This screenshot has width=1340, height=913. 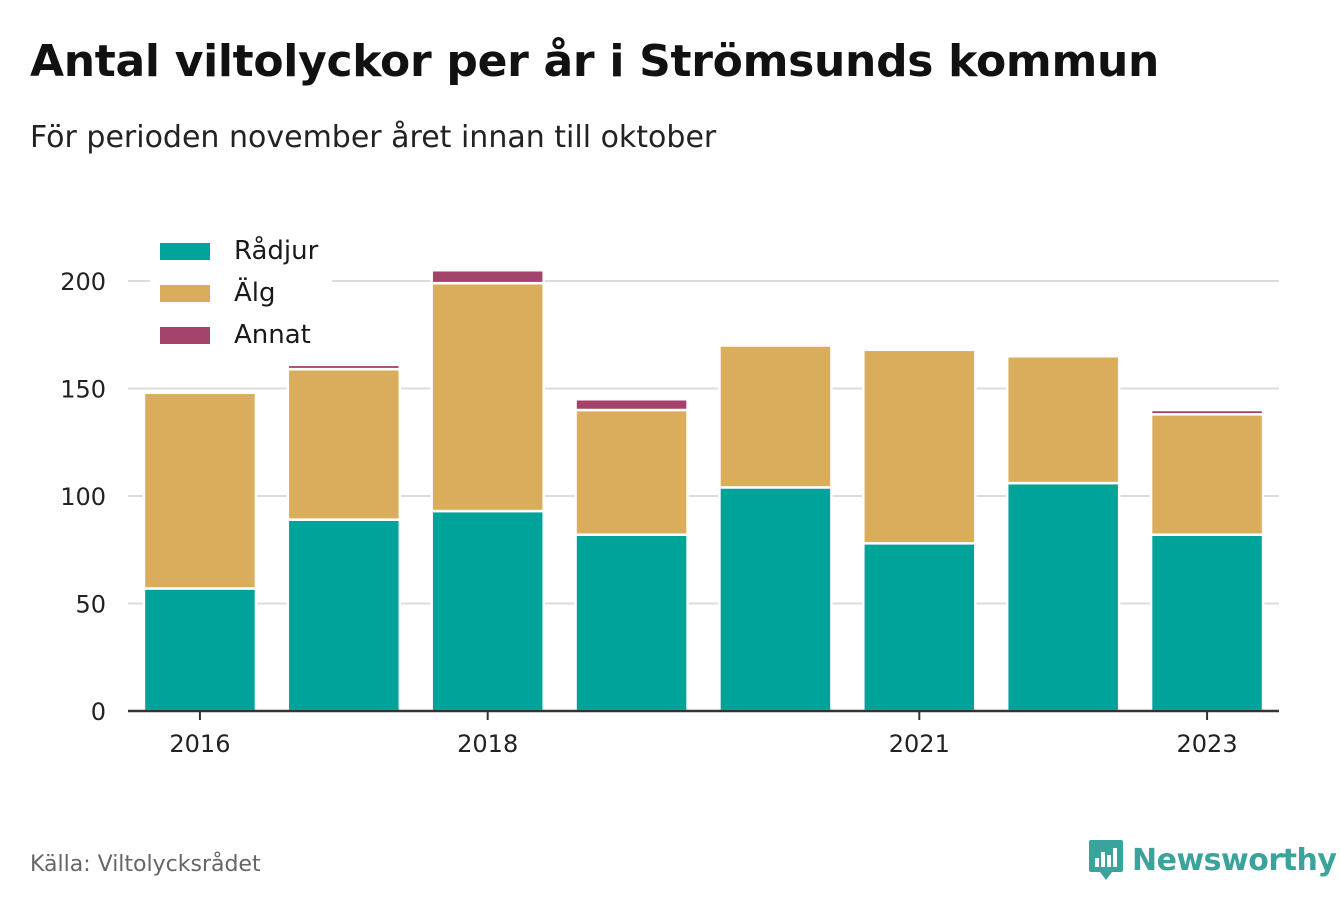 I want to click on legend: Rådjur Älg Annat, so click(x=241, y=293).